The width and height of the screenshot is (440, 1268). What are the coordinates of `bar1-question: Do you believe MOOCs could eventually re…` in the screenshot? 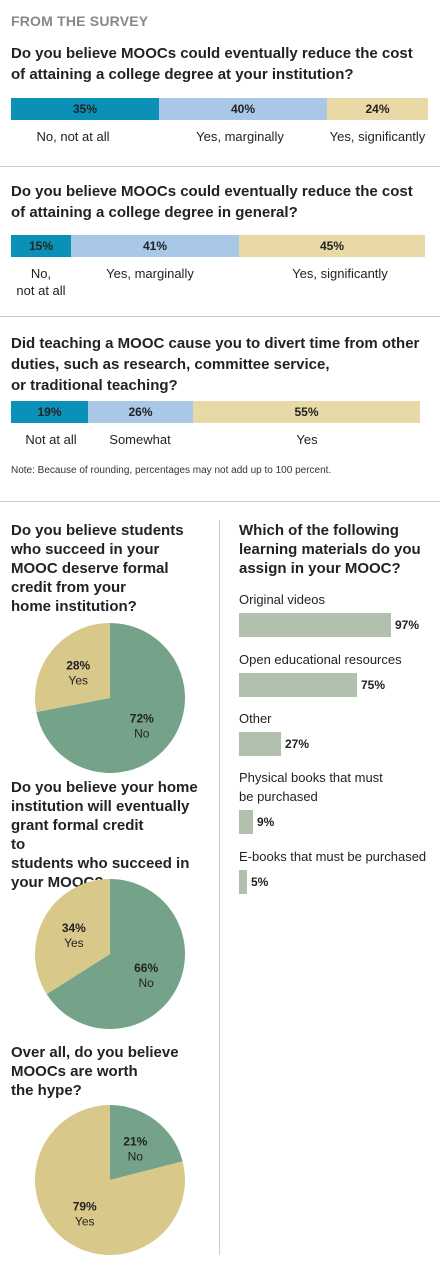 It's located at (212, 64).